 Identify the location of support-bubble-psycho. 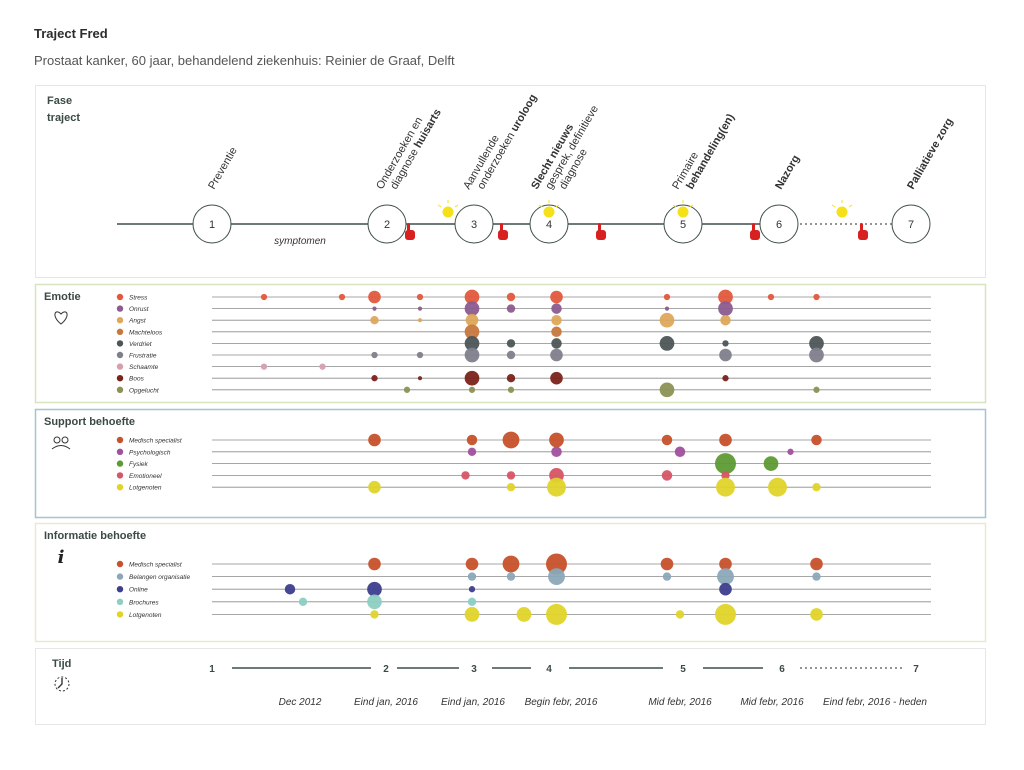
(556, 452).